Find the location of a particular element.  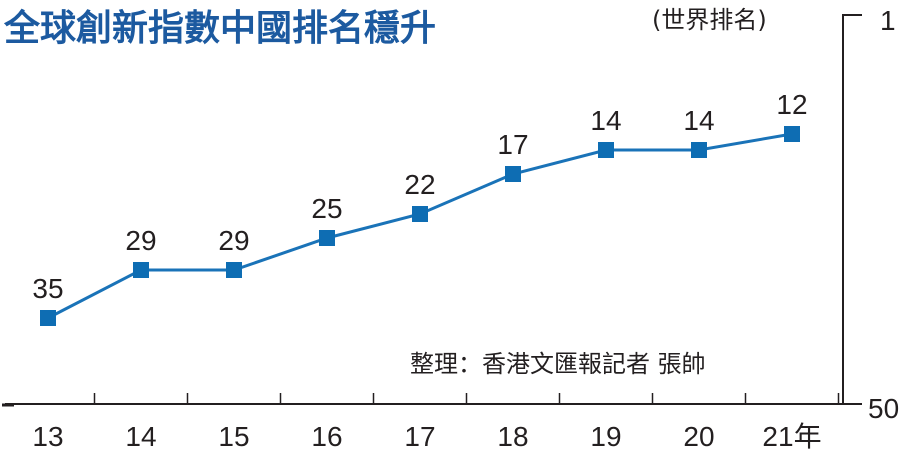

x-tick-label: 20 is located at coordinates (698, 436).